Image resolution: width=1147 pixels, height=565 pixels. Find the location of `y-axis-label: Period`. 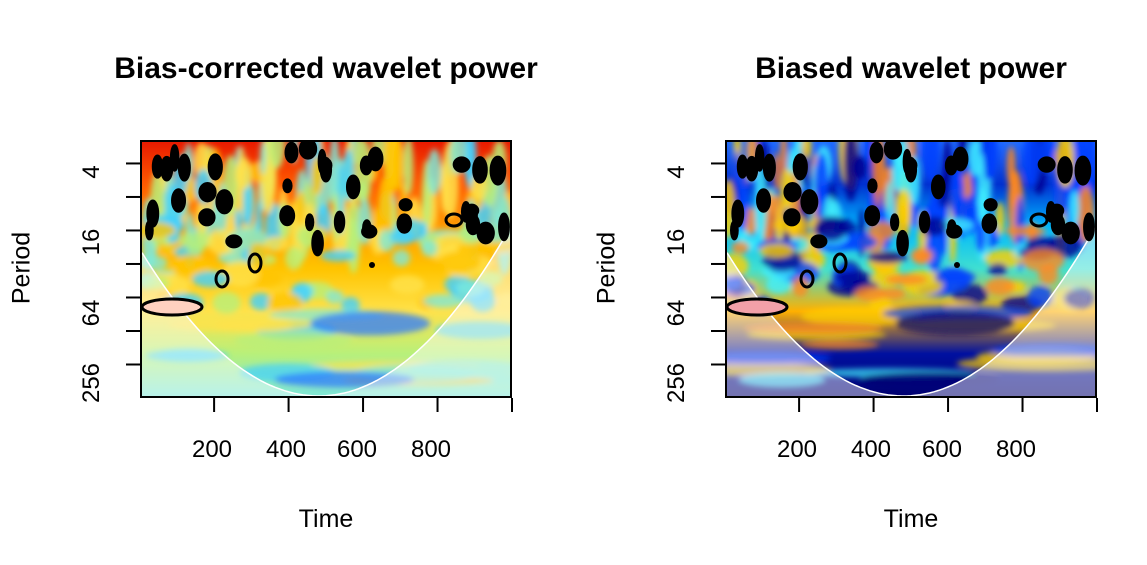

y-axis-label: Period is located at coordinates (606, 268).